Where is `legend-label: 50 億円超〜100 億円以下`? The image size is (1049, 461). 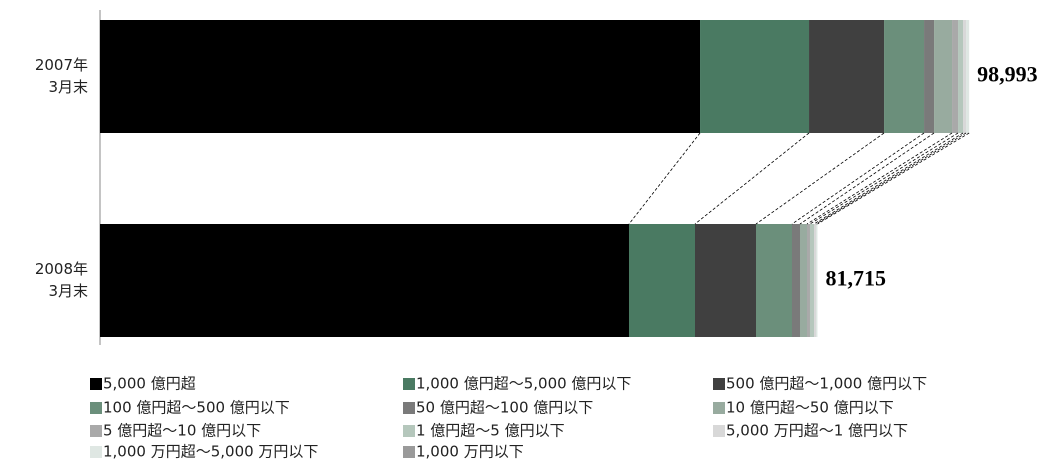 legend-label: 50 億円超〜100 億円以下 is located at coordinates (504, 408).